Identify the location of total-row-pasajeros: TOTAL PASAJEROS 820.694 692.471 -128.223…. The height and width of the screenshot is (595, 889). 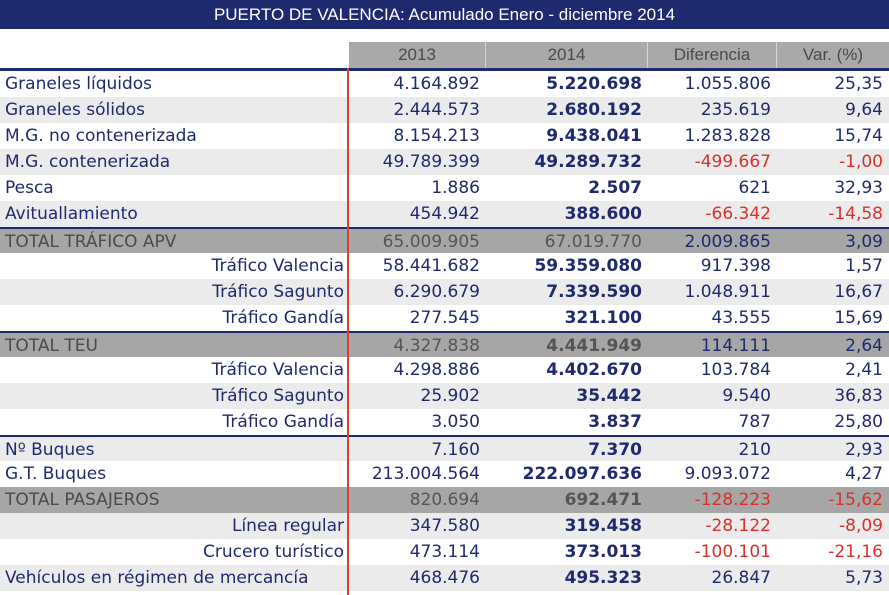
(444, 500).